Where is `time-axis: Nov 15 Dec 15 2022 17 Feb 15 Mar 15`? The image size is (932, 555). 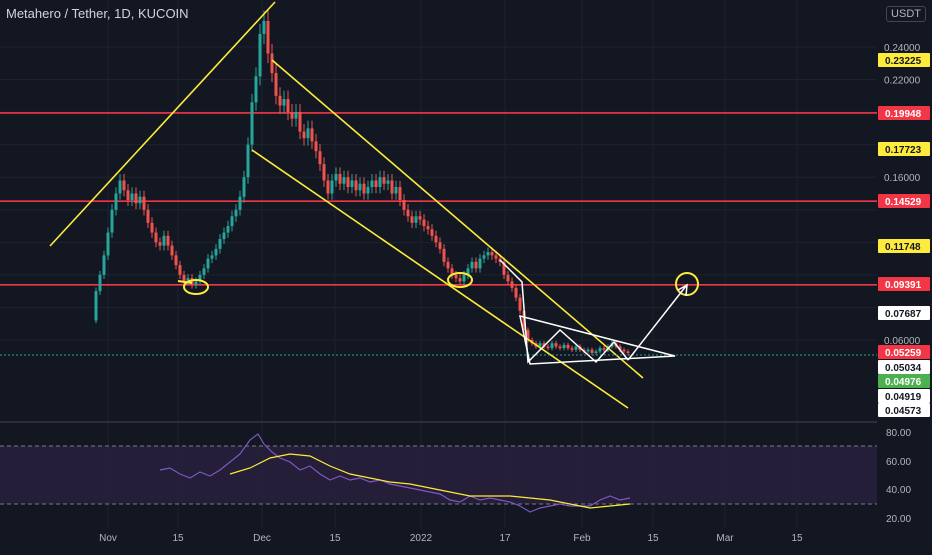 time-axis: Nov 15 Dec 15 2022 17 Feb 15 Mar 15 is located at coordinates (451, 538).